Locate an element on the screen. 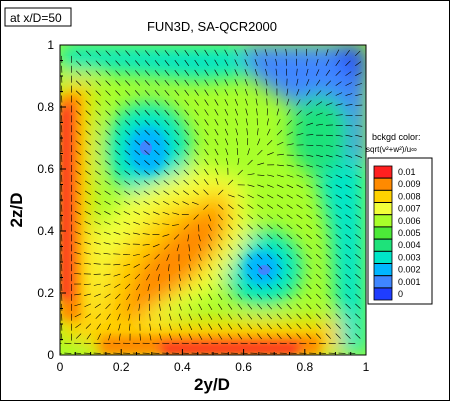 This screenshot has height=401, width=450. legend-level-label: 0.01 is located at coordinates (407, 172).